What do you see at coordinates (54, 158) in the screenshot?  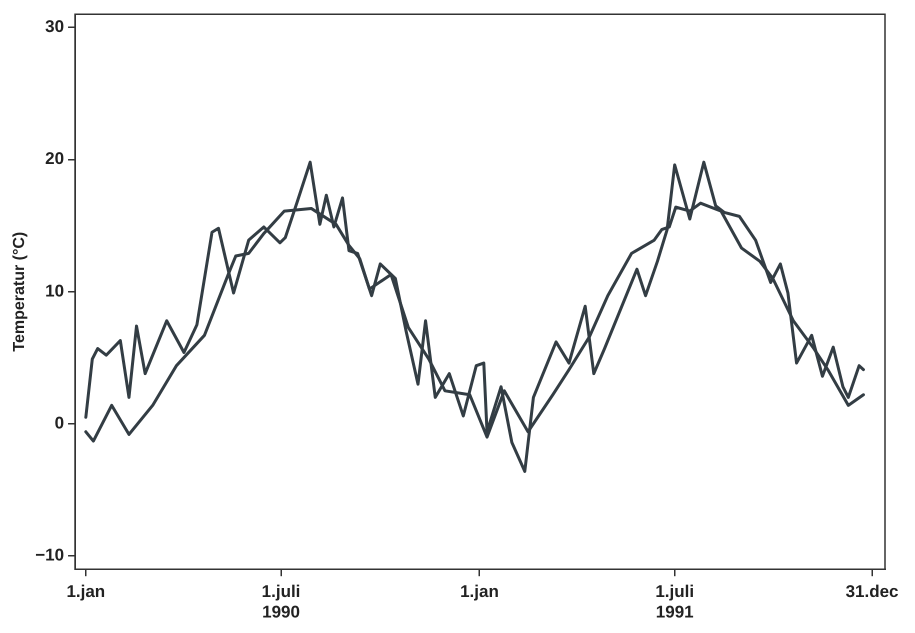 I see `y-tick-label: 20` at bounding box center [54, 158].